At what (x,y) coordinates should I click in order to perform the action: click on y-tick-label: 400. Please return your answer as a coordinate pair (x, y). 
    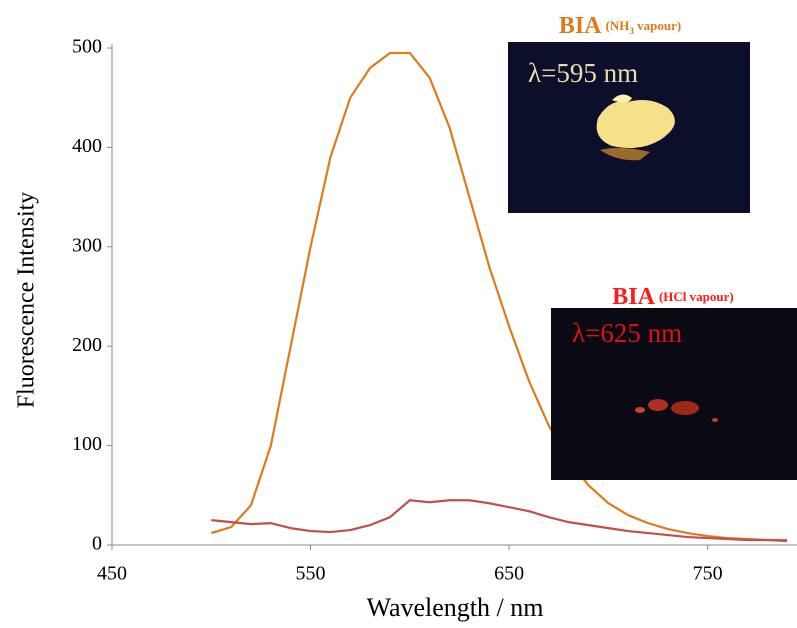
    Looking at the image, I should click on (87, 146).